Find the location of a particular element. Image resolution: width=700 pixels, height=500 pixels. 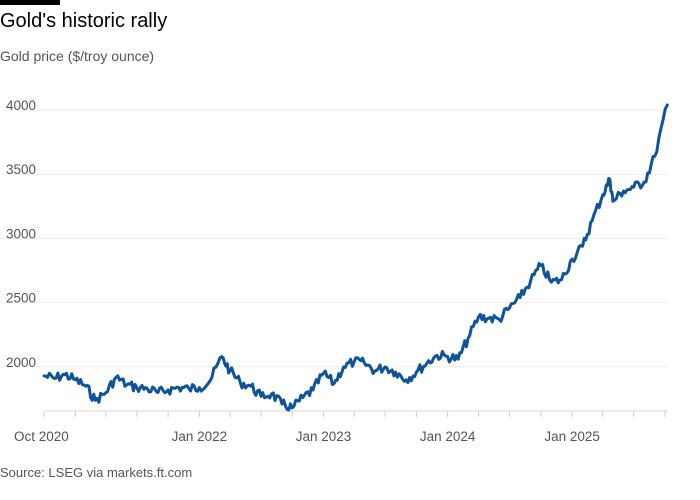

y-tick-label: 3000 is located at coordinates (21, 233).